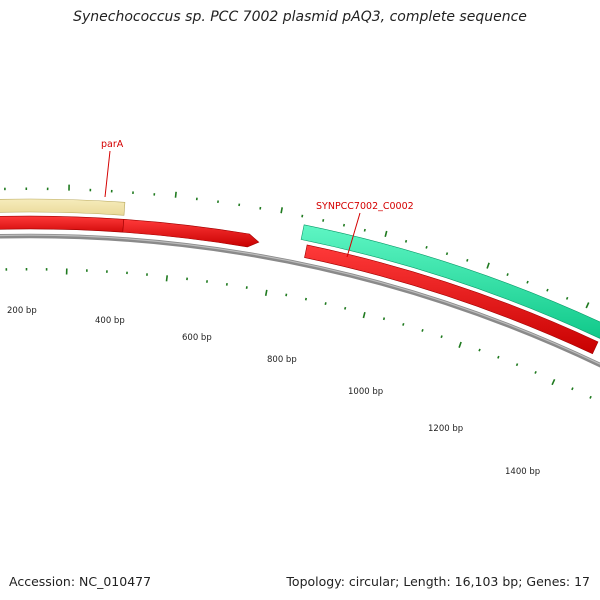 Image resolution: width=600 pixels, height=600 pixels. What do you see at coordinates (445, 429) in the screenshot?
I see `tick-label: 1200 bp` at bounding box center [445, 429].